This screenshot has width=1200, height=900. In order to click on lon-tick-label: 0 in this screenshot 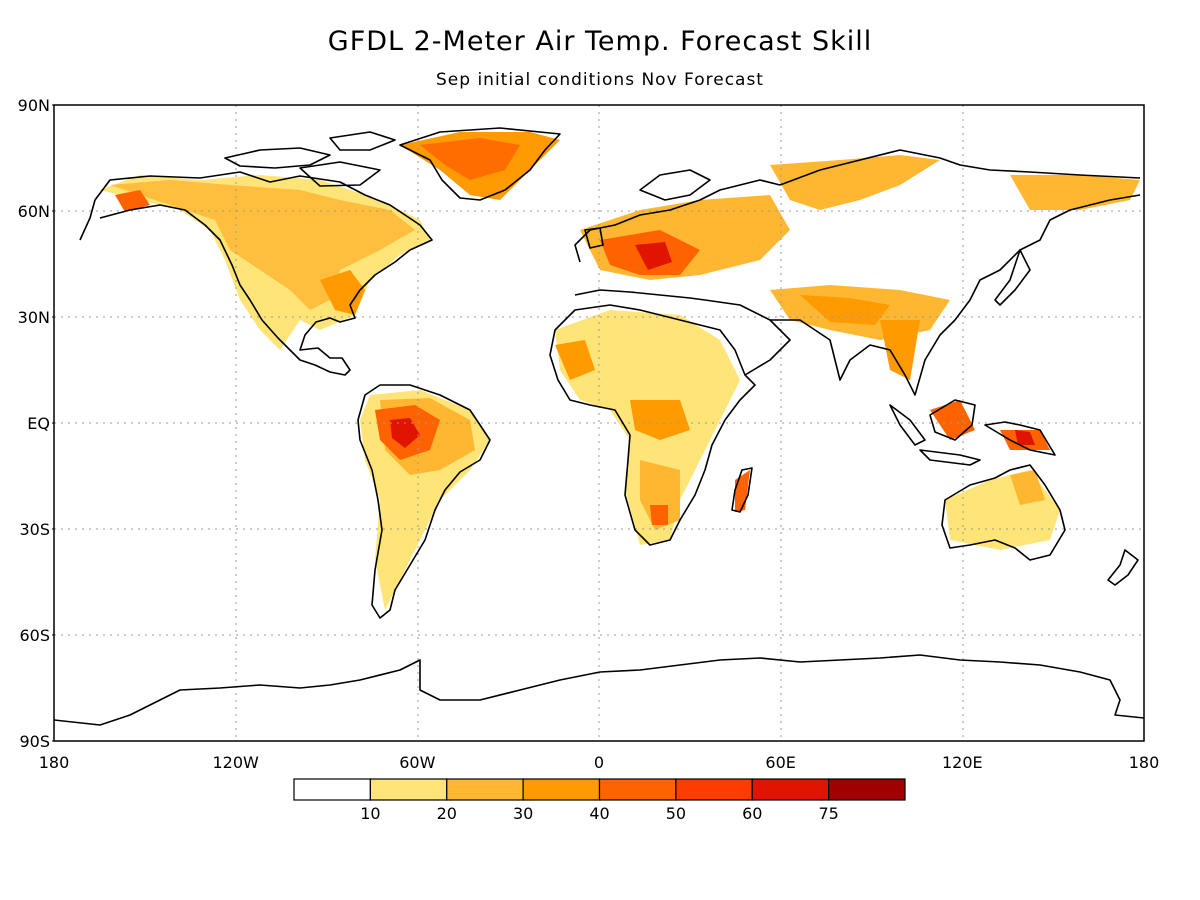, I will do `click(599, 762)`.